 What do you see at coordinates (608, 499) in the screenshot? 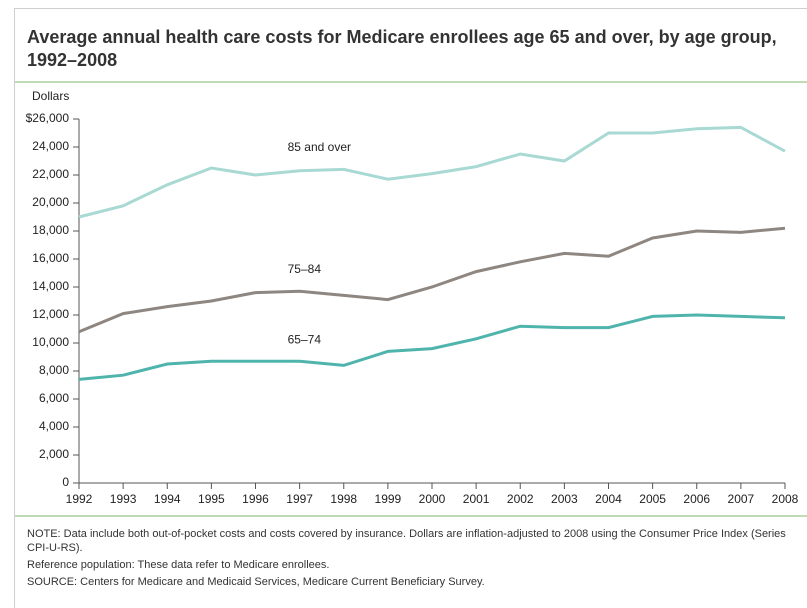
I see `x-tick-label: 2004` at bounding box center [608, 499].